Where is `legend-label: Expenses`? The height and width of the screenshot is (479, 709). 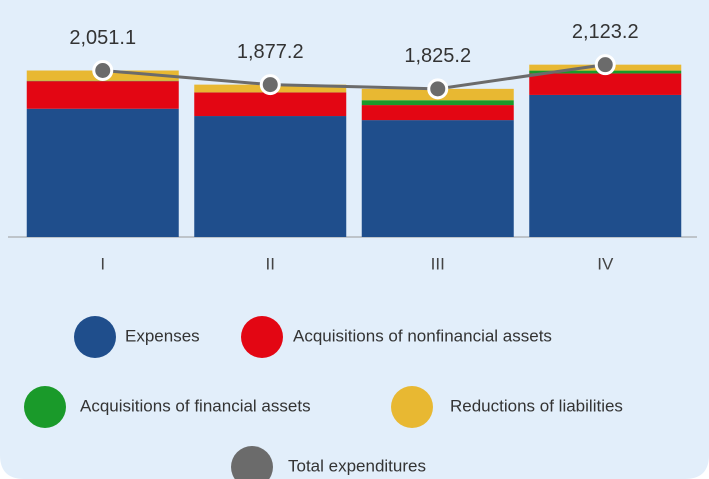
legend-label: Expenses is located at coordinates (162, 335).